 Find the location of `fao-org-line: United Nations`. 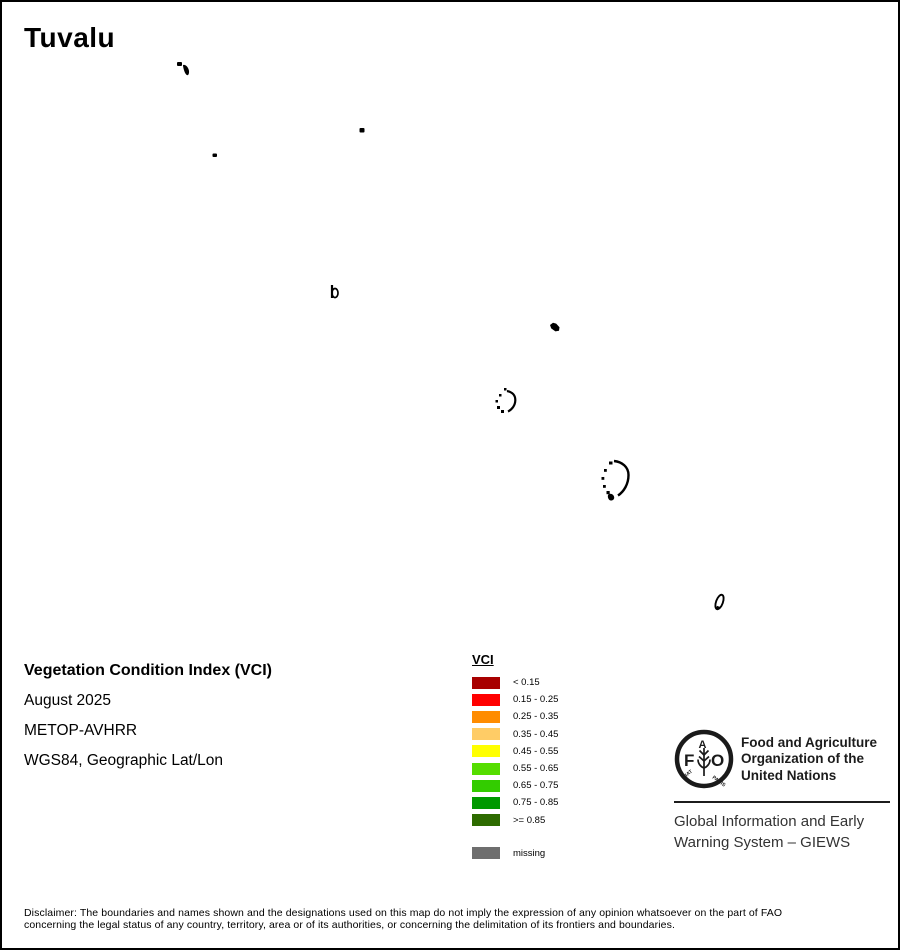

fao-org-line: United Nations is located at coordinates (789, 775).